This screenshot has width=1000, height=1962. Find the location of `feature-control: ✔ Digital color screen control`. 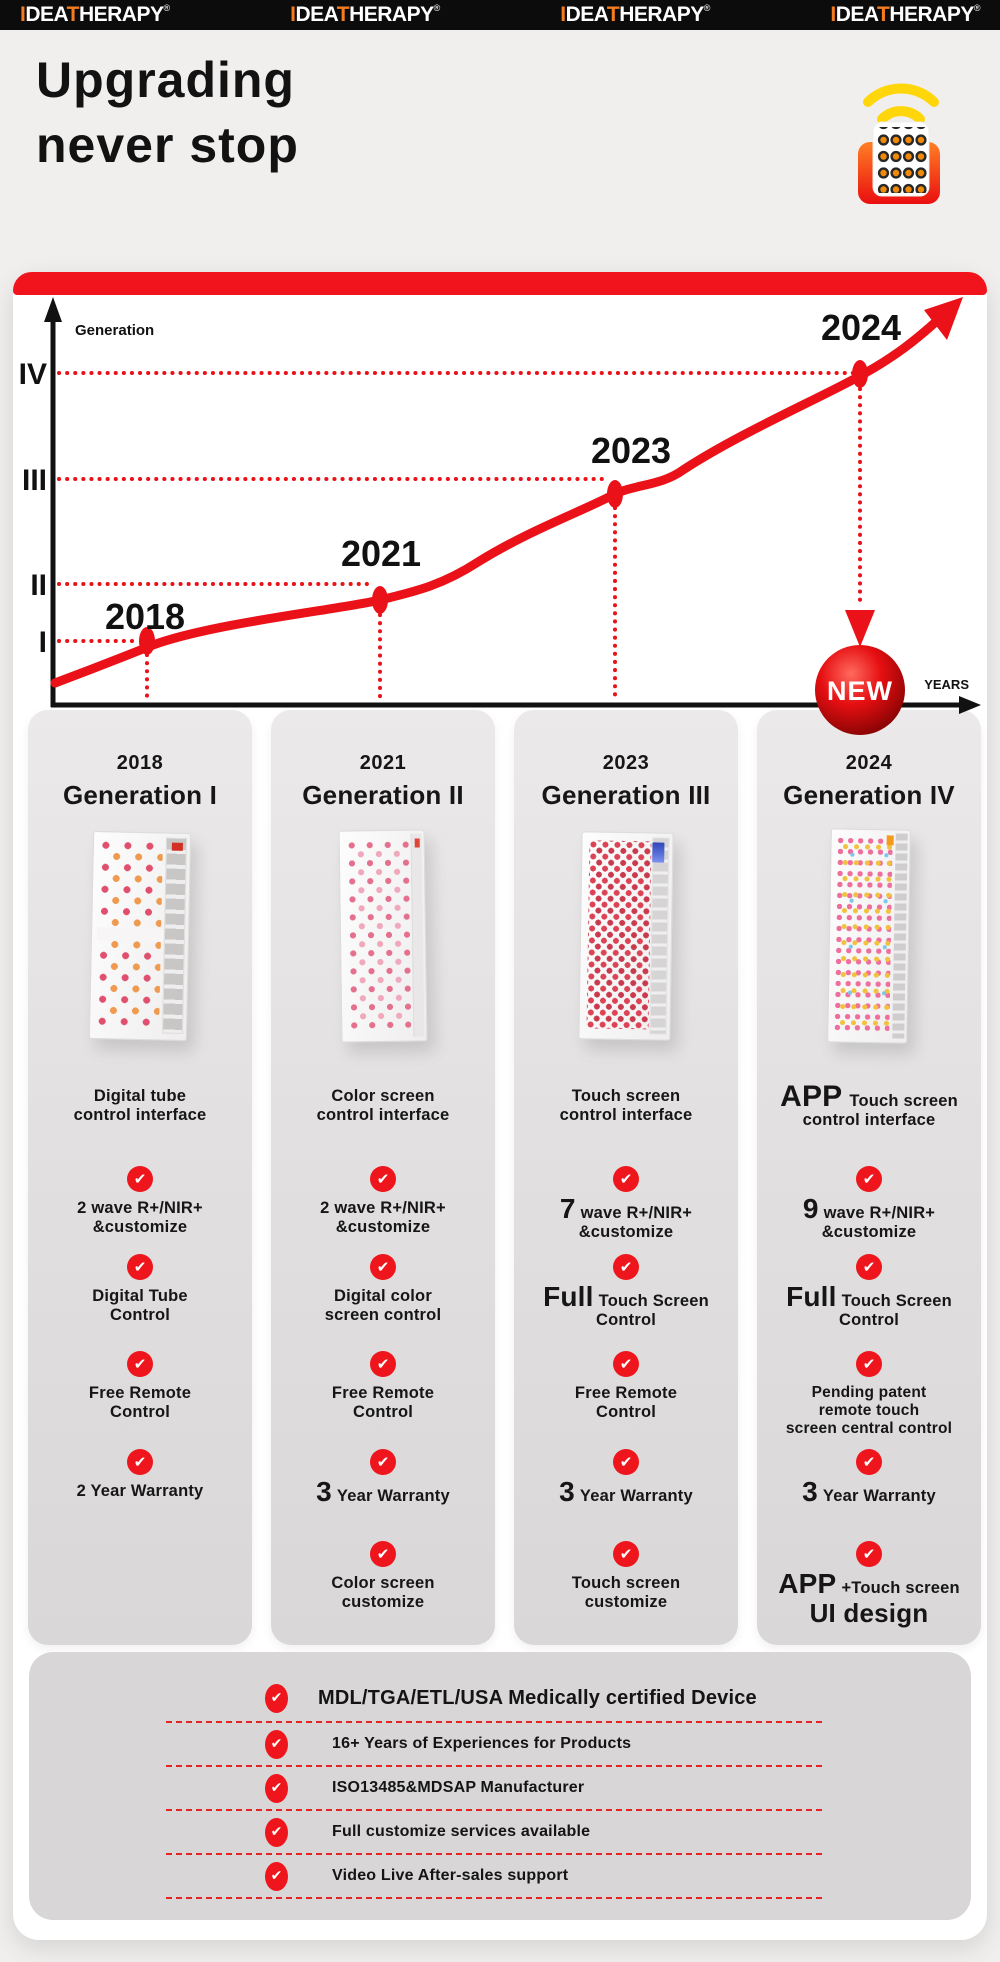

feature-control: ✔ Digital color screen control is located at coordinates (383, 1284).